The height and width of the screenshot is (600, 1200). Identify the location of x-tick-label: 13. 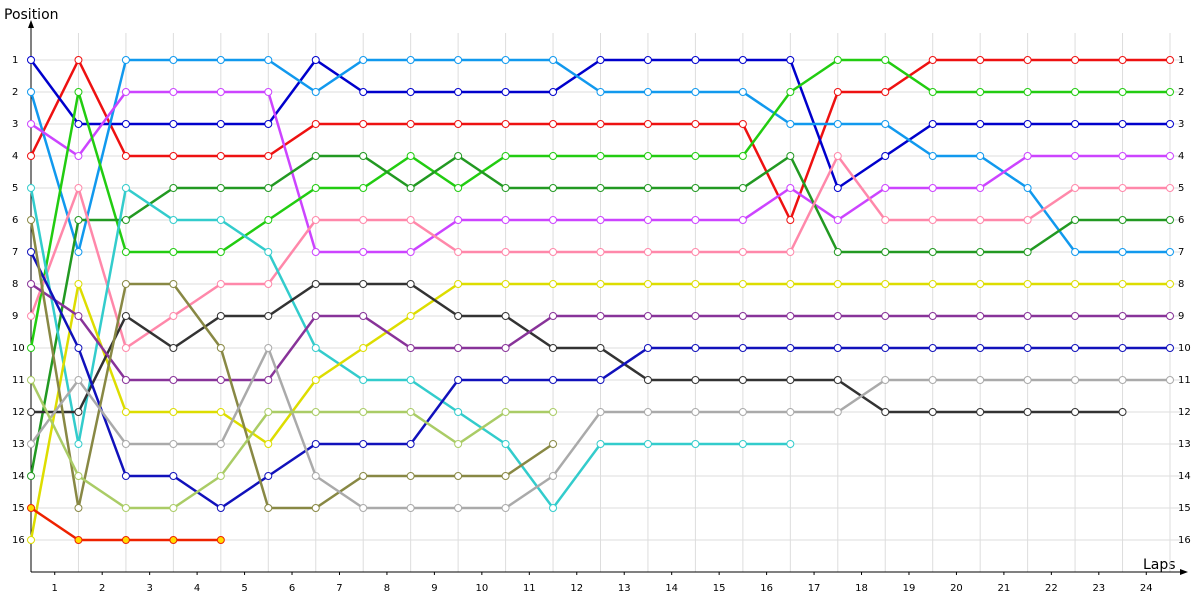
(624, 588).